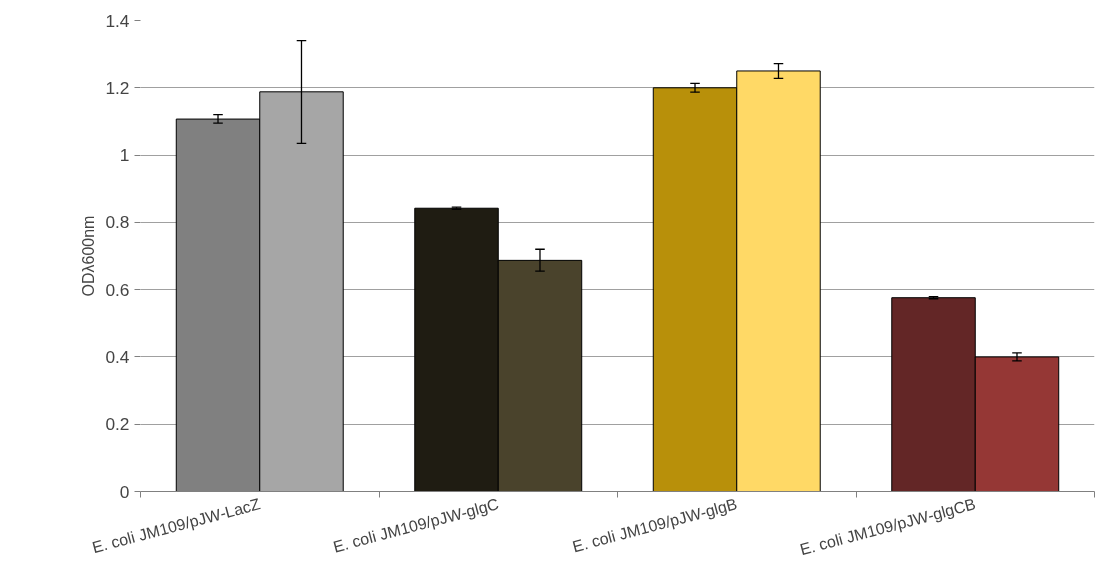 The height and width of the screenshot is (569, 1104). What do you see at coordinates (117, 424) in the screenshot?
I see `y-tick-label: 0.2` at bounding box center [117, 424].